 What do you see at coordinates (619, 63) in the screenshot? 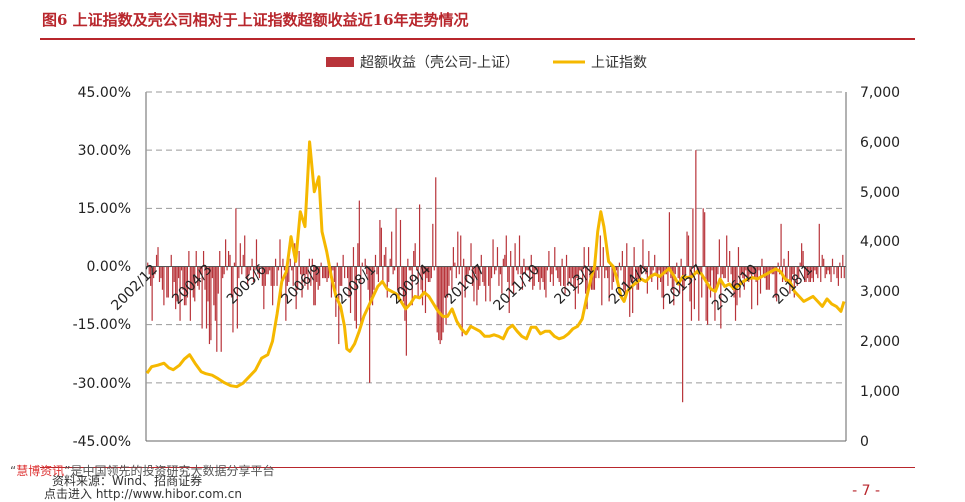
I see `legend-line-label: 上证指数` at bounding box center [619, 63].